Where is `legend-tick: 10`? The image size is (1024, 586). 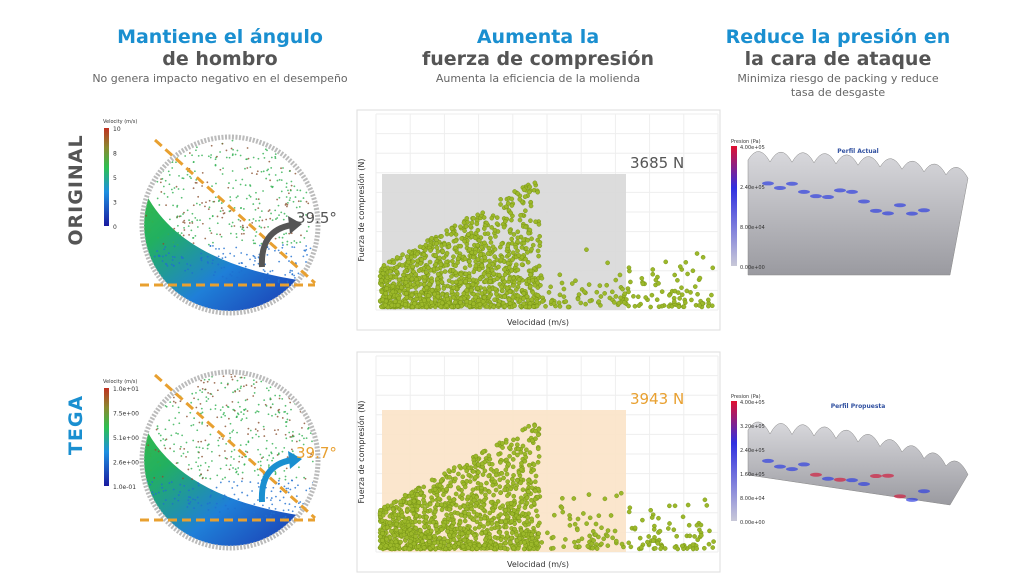 legend-tick: 10 is located at coordinates (117, 129).